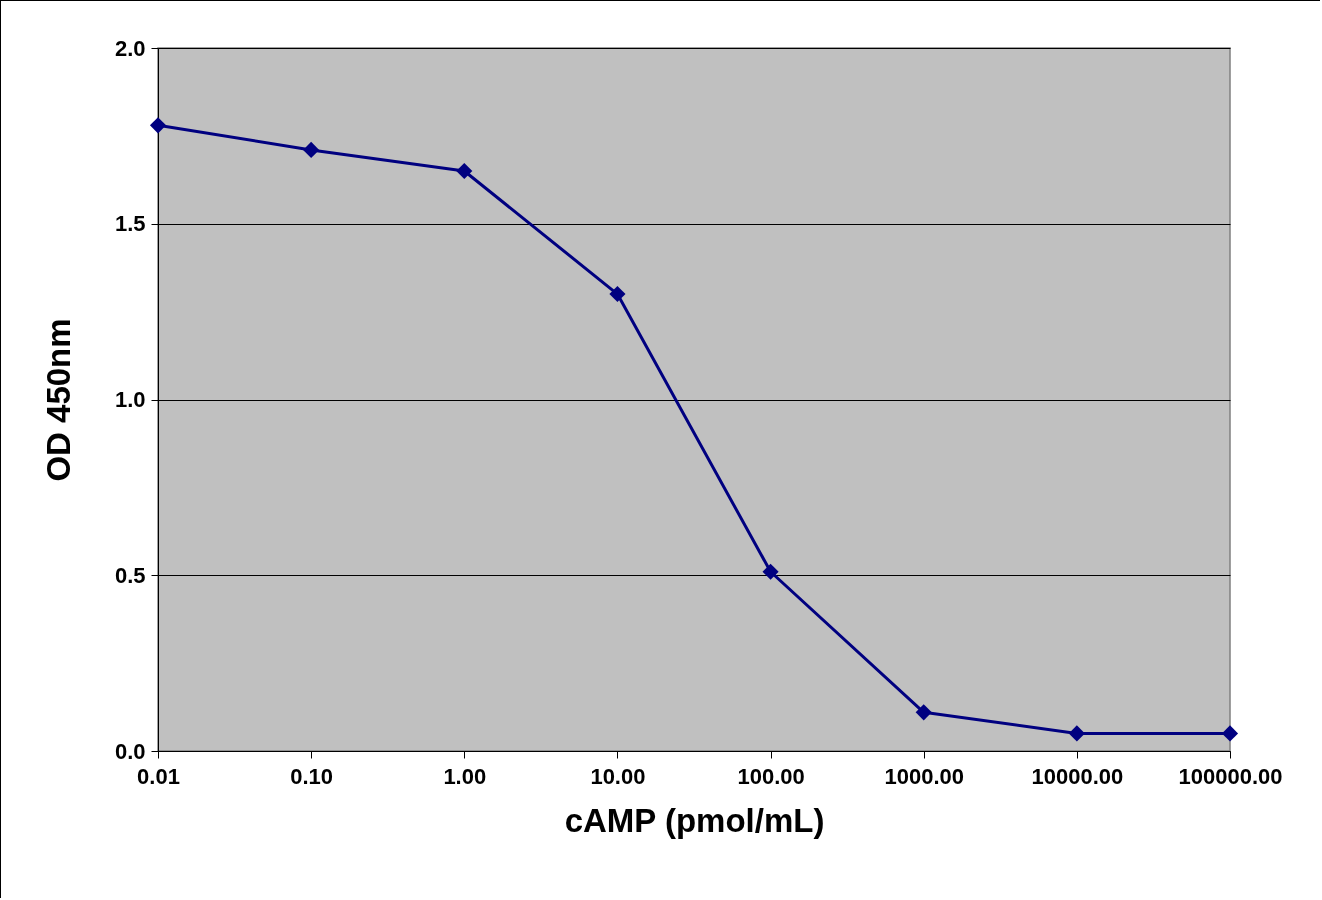 Image resolution: width=1322 pixels, height=900 pixels. Describe the element at coordinates (1077, 776) in the screenshot. I see `x-tick-label: 10000.00` at that location.